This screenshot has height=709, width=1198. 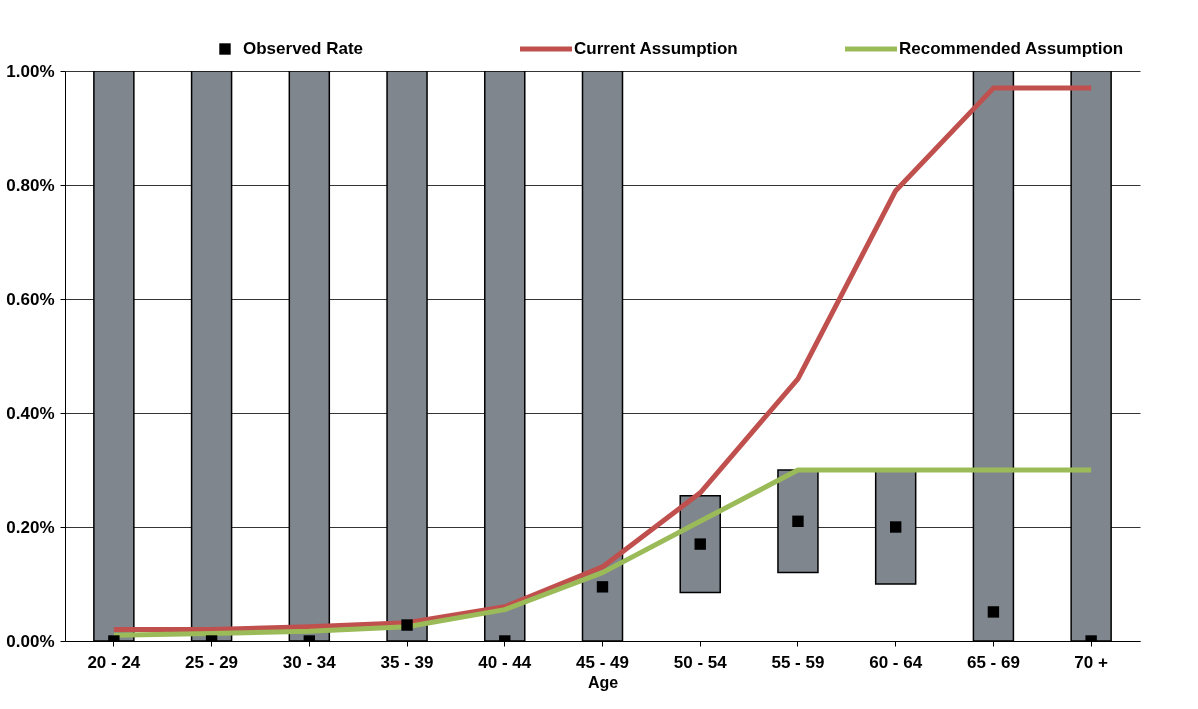 I want to click on y-tick-label: 0.60%, so click(x=30, y=299).